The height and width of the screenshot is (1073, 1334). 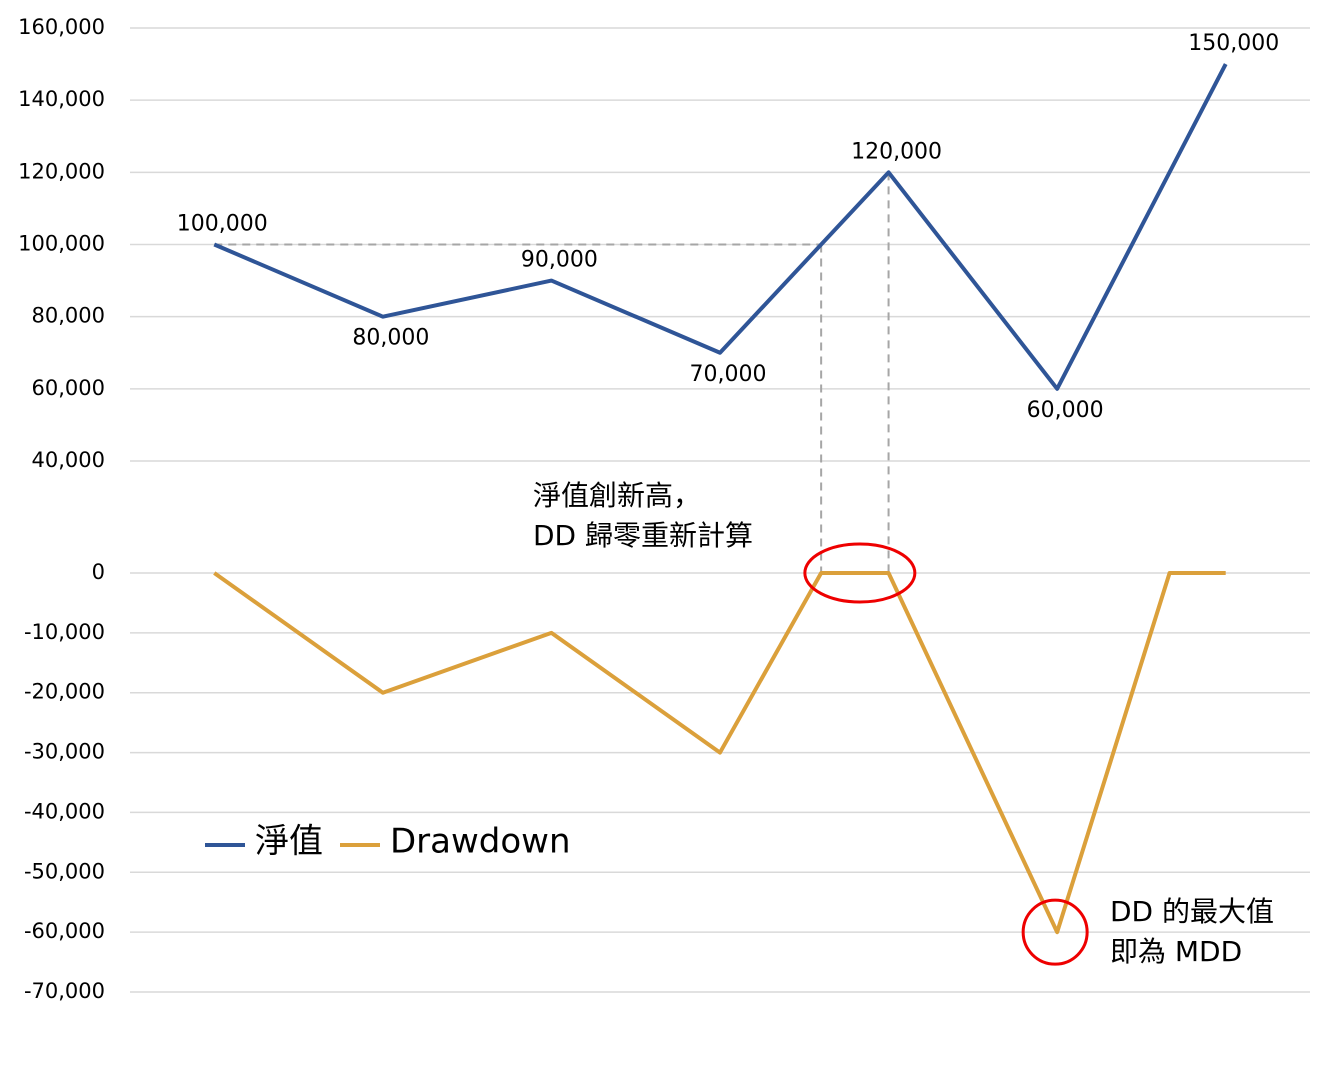 What do you see at coordinates (559, 260) in the screenshot?
I see `data-label: 90,000` at bounding box center [559, 260].